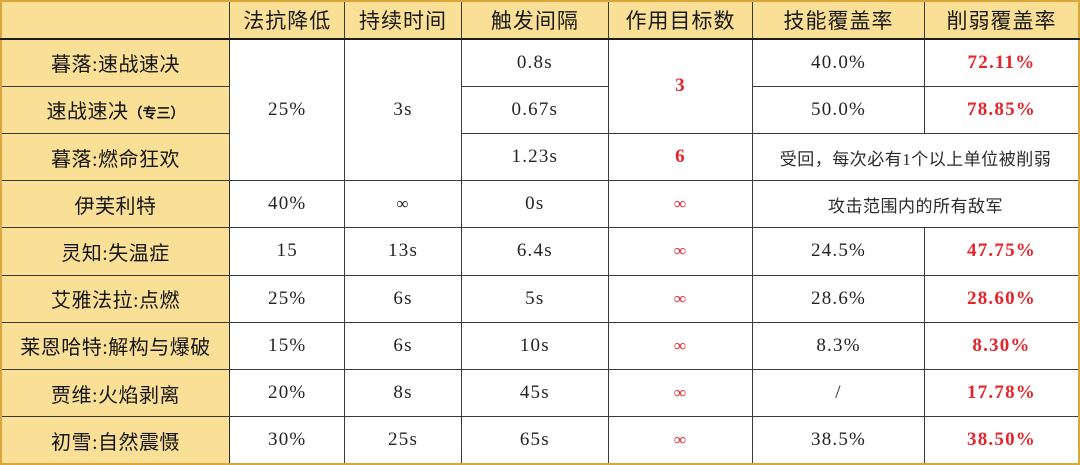  What do you see at coordinates (403, 393) in the screenshot?
I see `cell-duration: 8s` at bounding box center [403, 393].